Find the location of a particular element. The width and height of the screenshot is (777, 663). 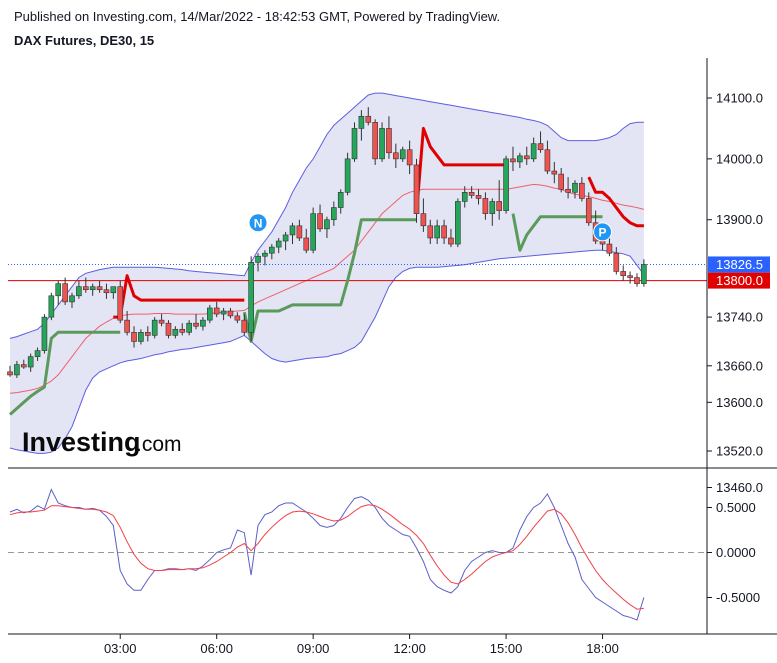

time-tick-label: 18:00 is located at coordinates (602, 648).